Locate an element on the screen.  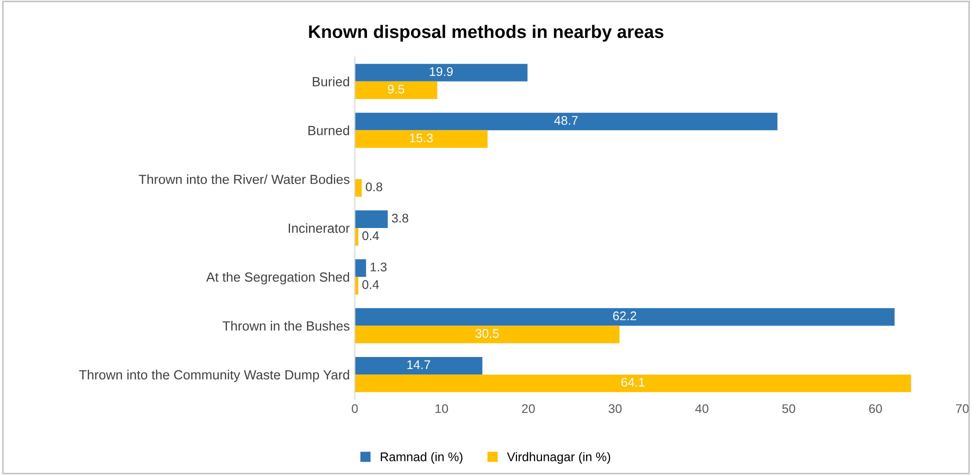
y-tick-label: Thrown into the Community Waste Dump Yard is located at coordinates (214, 376).